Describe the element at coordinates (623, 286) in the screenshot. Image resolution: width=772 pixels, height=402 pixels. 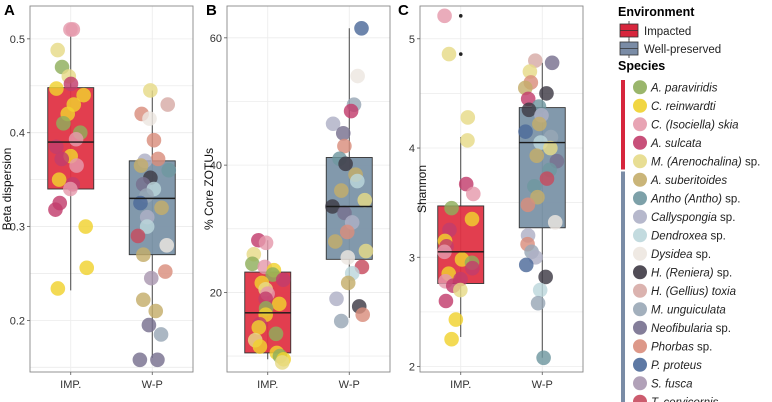
I see `legend-wellpreserved-bar` at that location.